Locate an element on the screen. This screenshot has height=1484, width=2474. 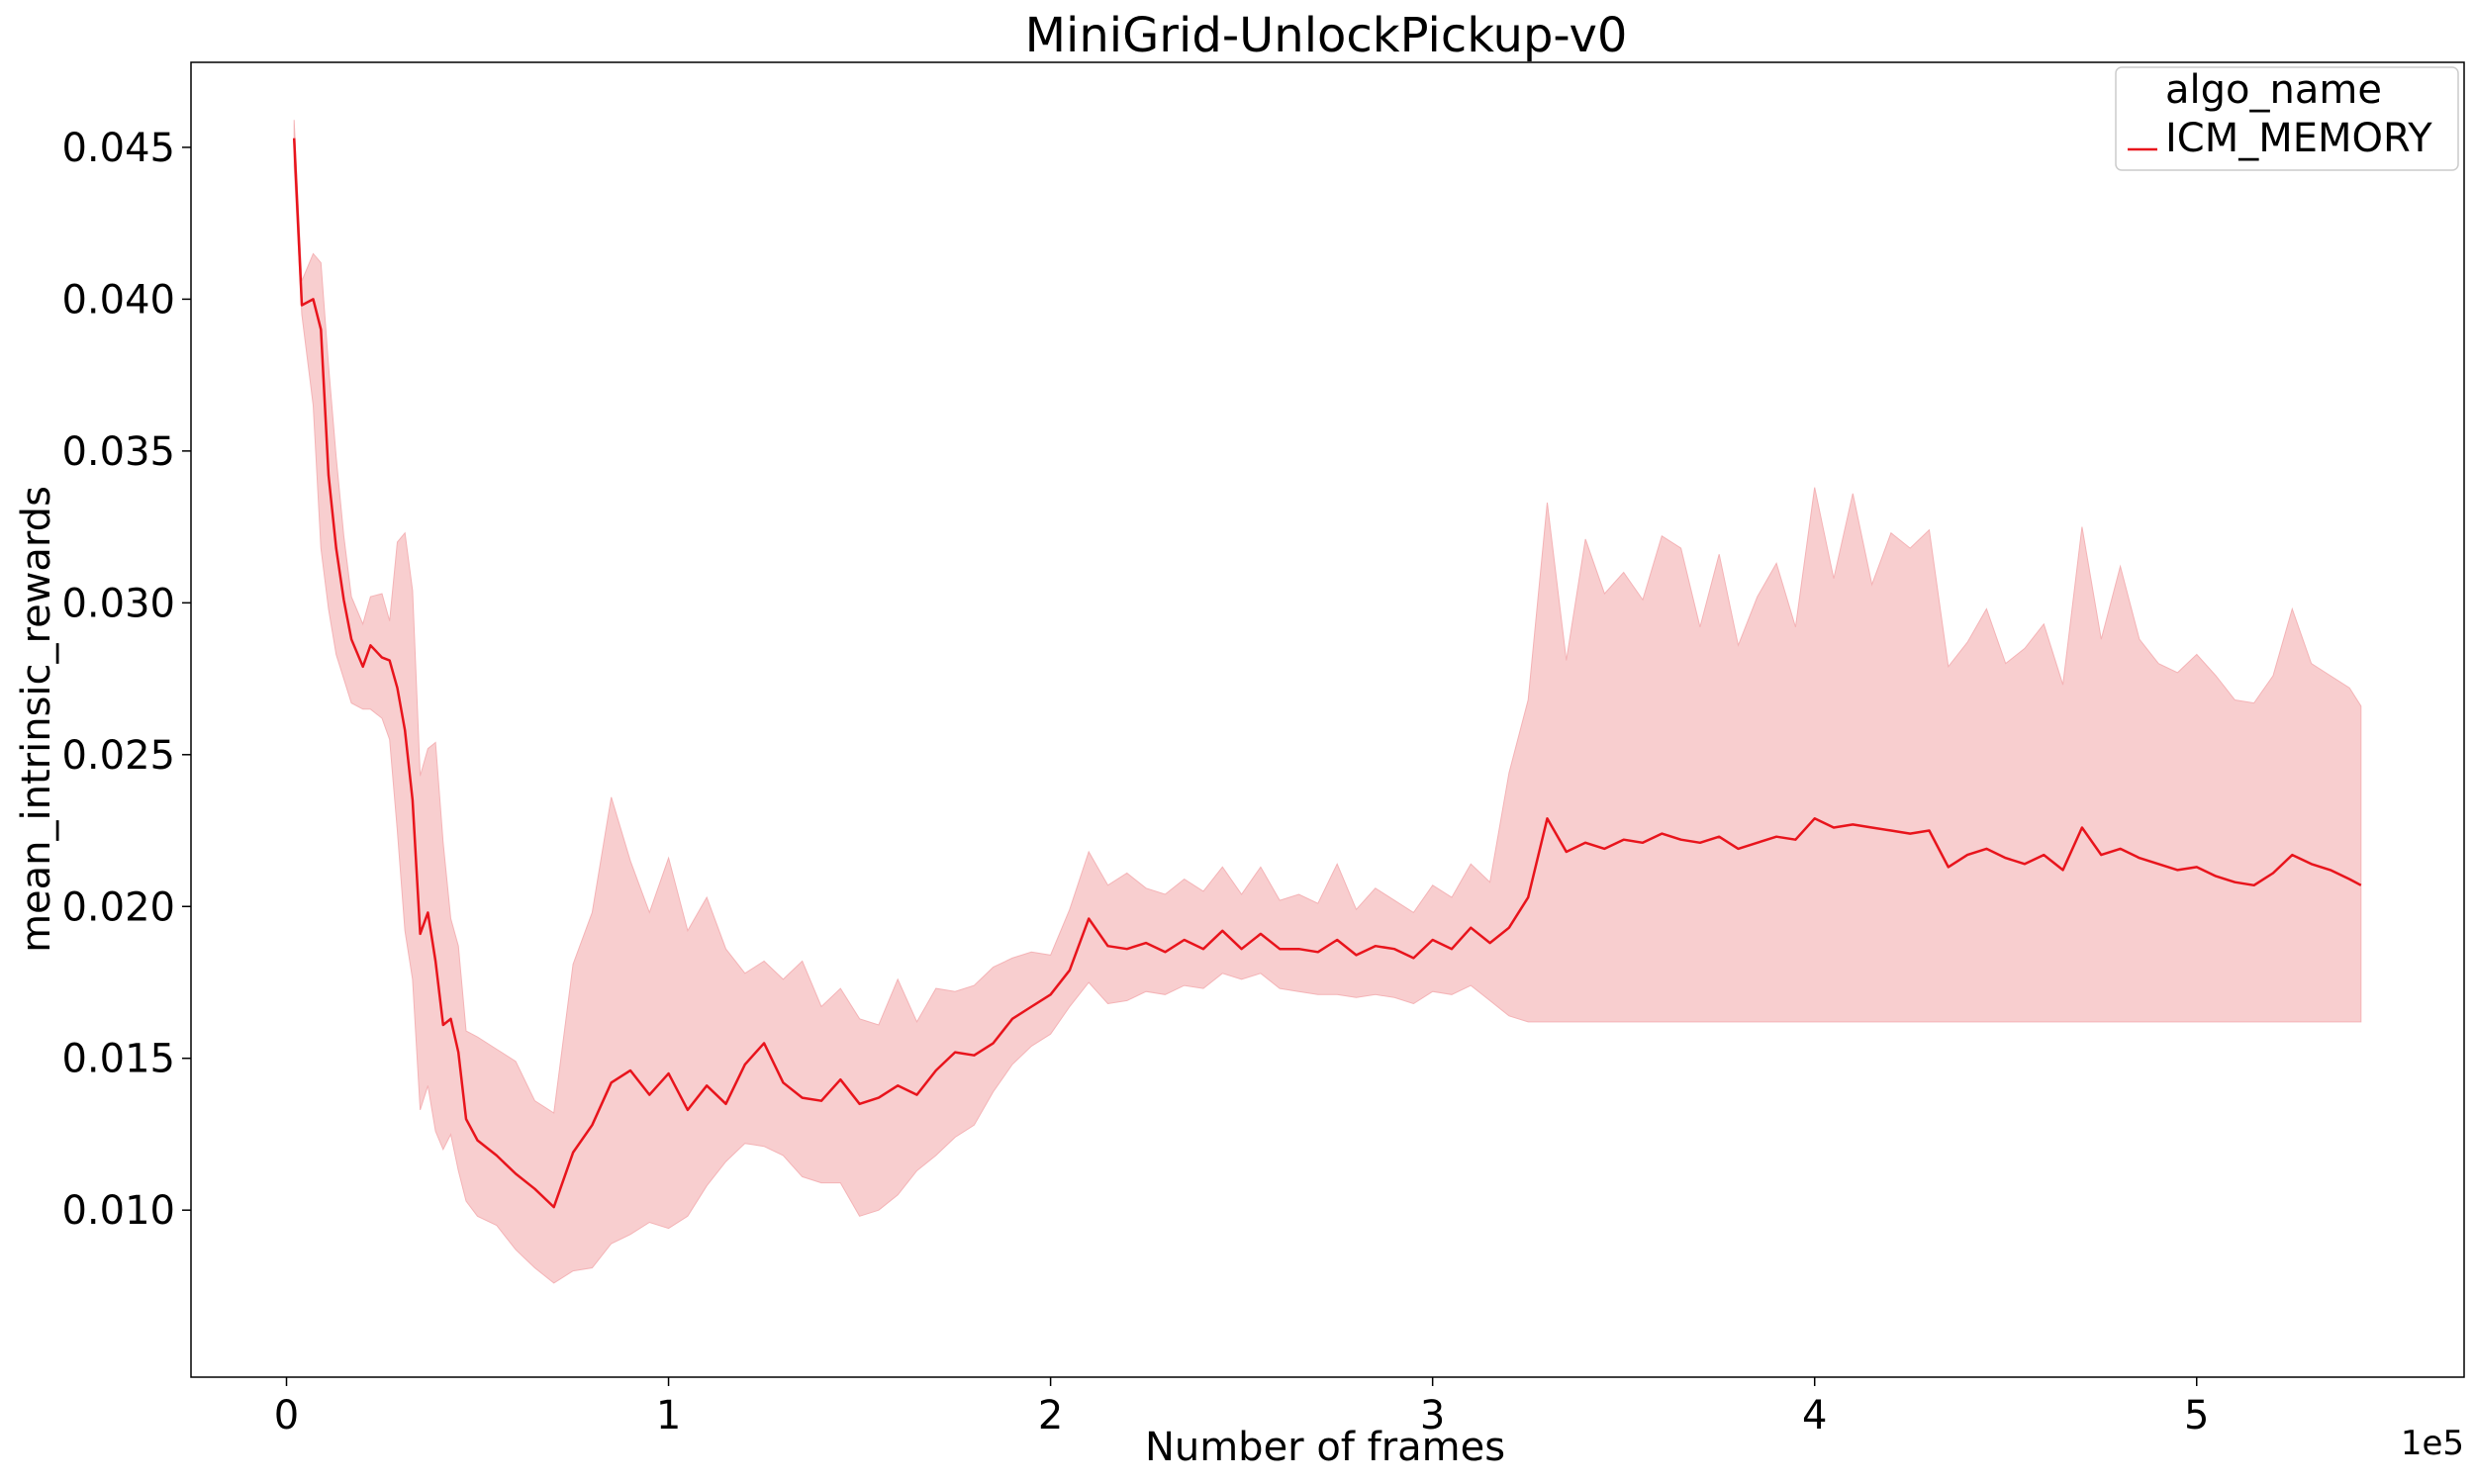
x-tick-label: 2 is located at coordinates (1051, 1415).